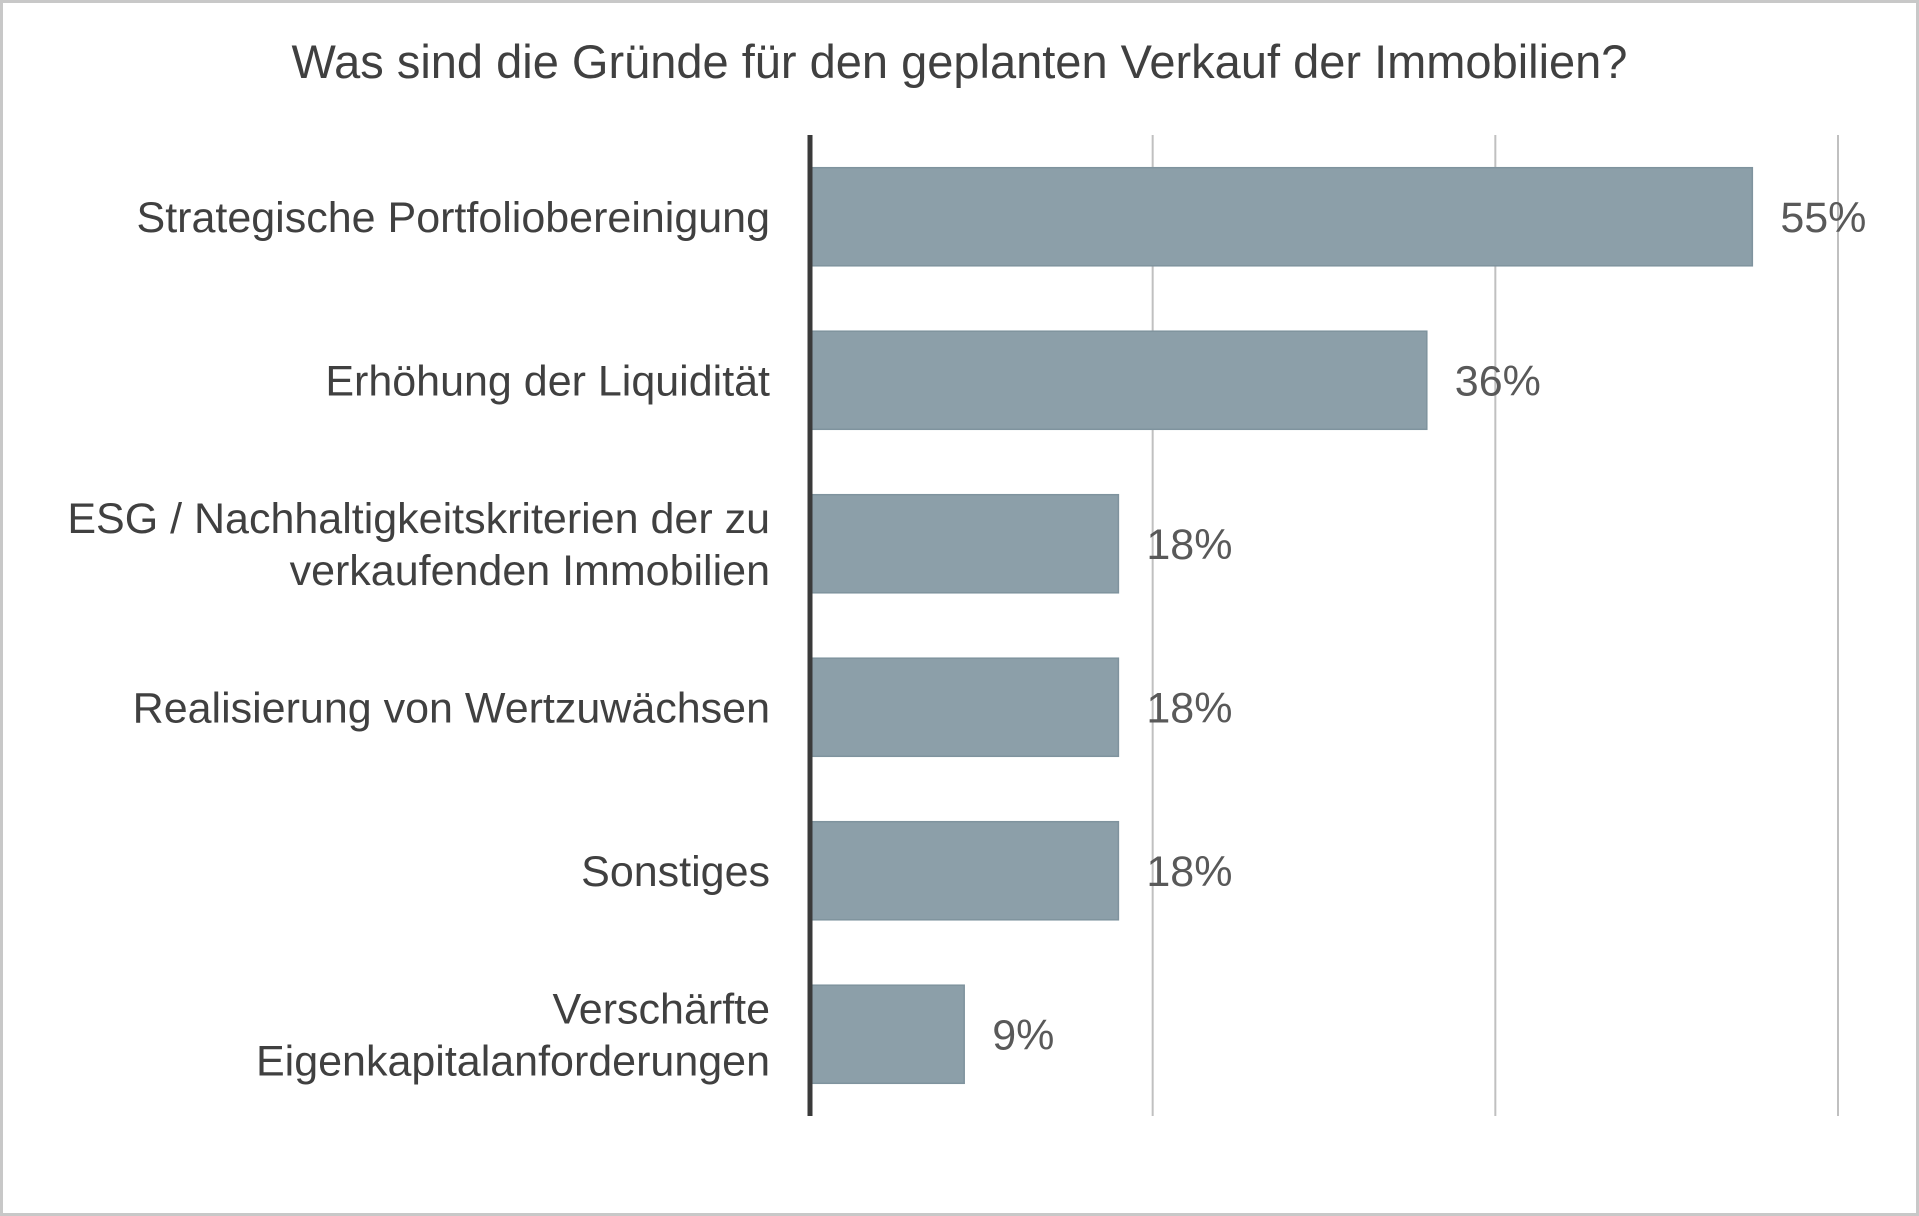 This screenshot has height=1216, width=1919. What do you see at coordinates (1823, 218) in the screenshot?
I see `data-label-1: 55%` at bounding box center [1823, 218].